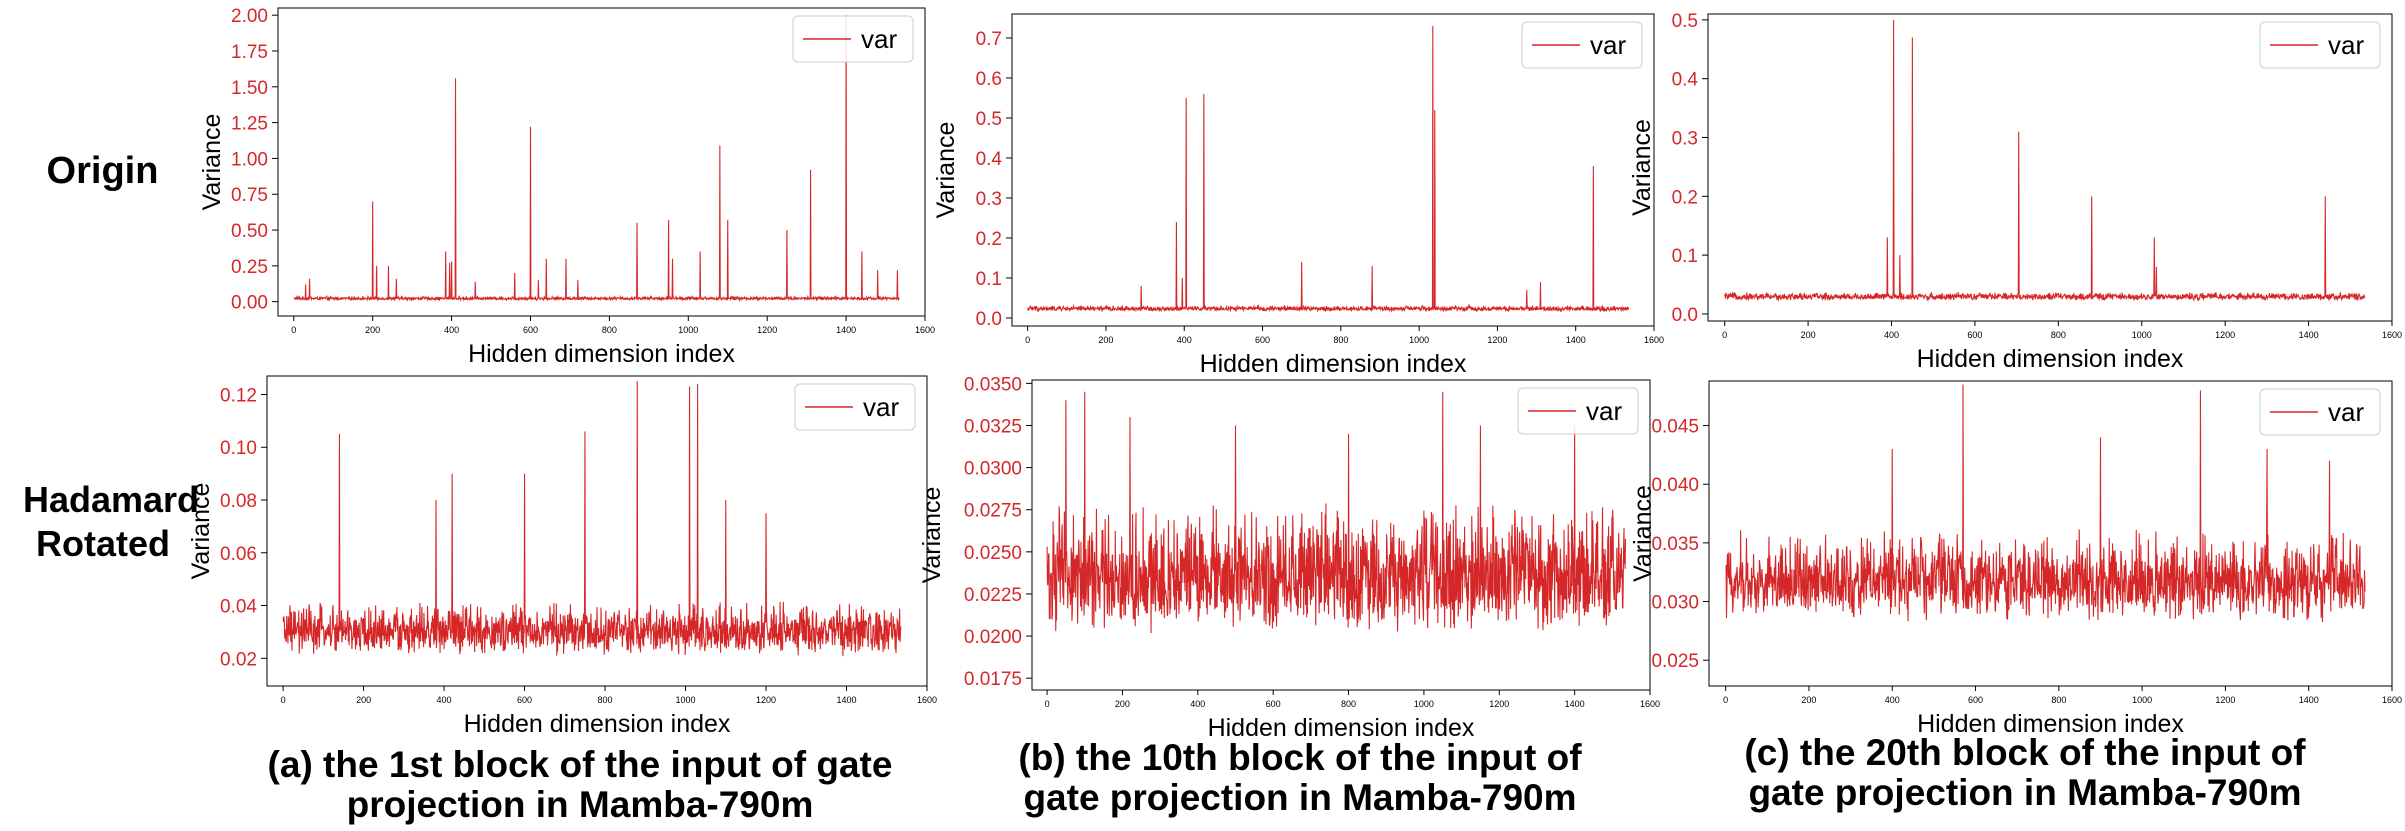 The image size is (2405, 831). I want to click on y-tick-label: 0.0350, so click(993, 384).